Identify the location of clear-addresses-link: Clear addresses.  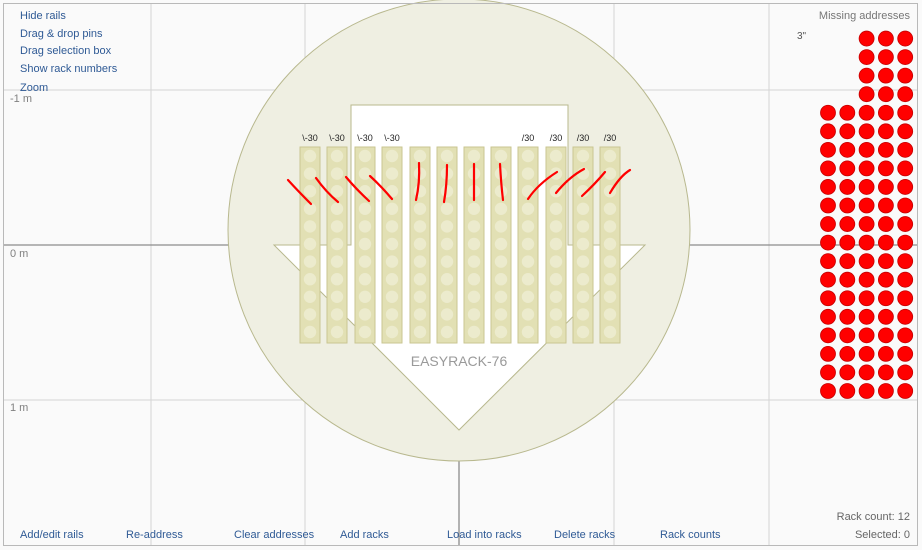
(274, 535).